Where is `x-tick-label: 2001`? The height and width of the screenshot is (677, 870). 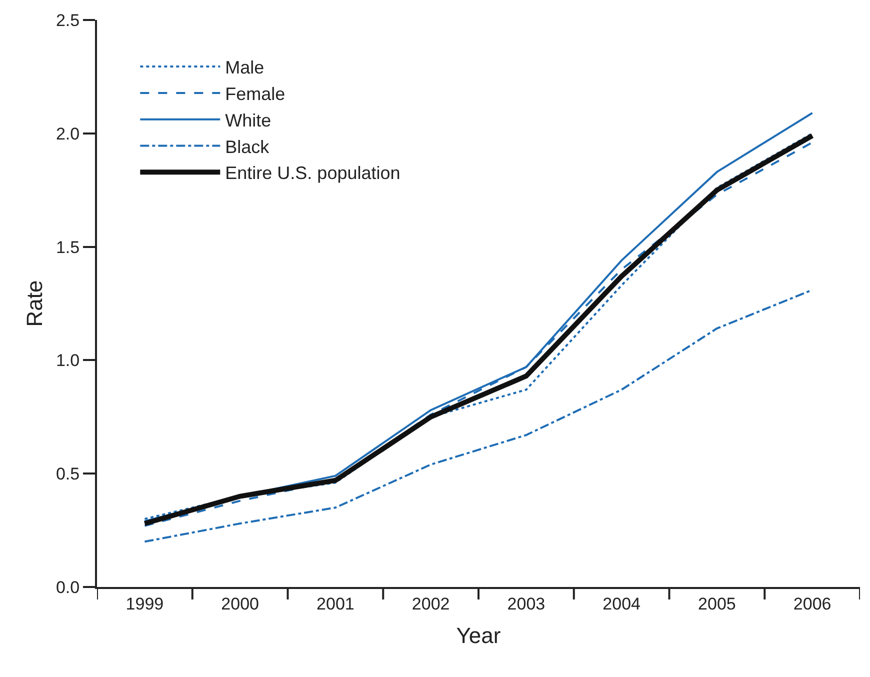
x-tick-label: 2001 is located at coordinates (335, 604).